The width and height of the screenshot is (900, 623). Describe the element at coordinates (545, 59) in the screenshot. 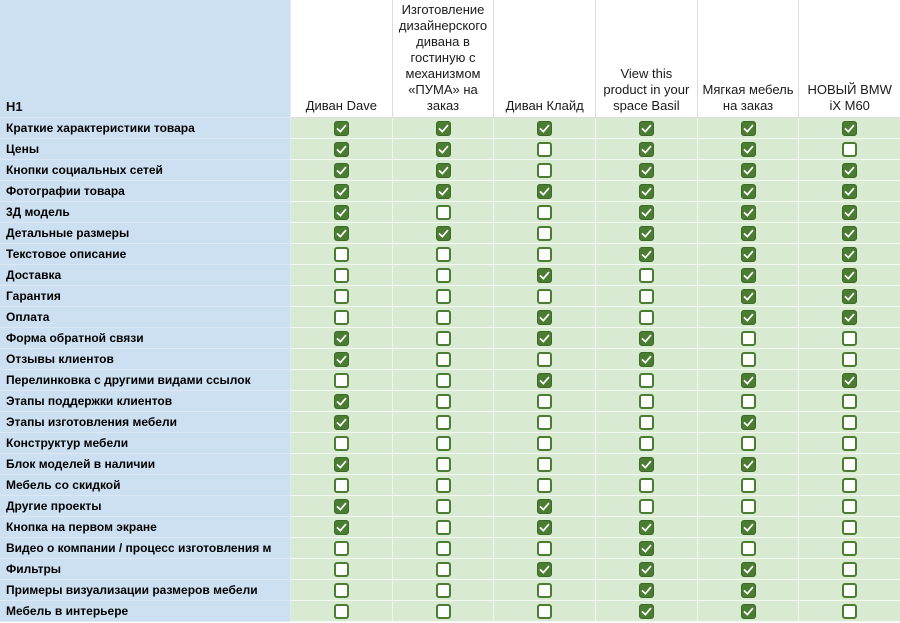

I see `column-header: Диван Клайд` at that location.